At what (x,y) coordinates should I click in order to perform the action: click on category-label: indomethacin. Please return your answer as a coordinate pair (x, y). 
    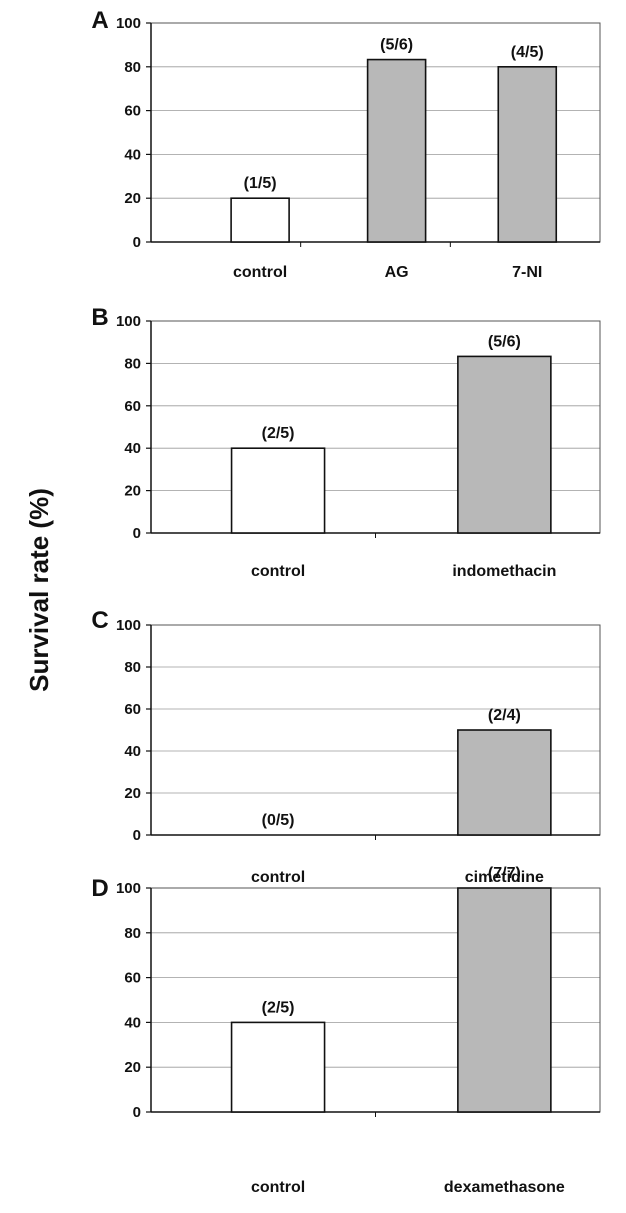
    Looking at the image, I should click on (504, 571).